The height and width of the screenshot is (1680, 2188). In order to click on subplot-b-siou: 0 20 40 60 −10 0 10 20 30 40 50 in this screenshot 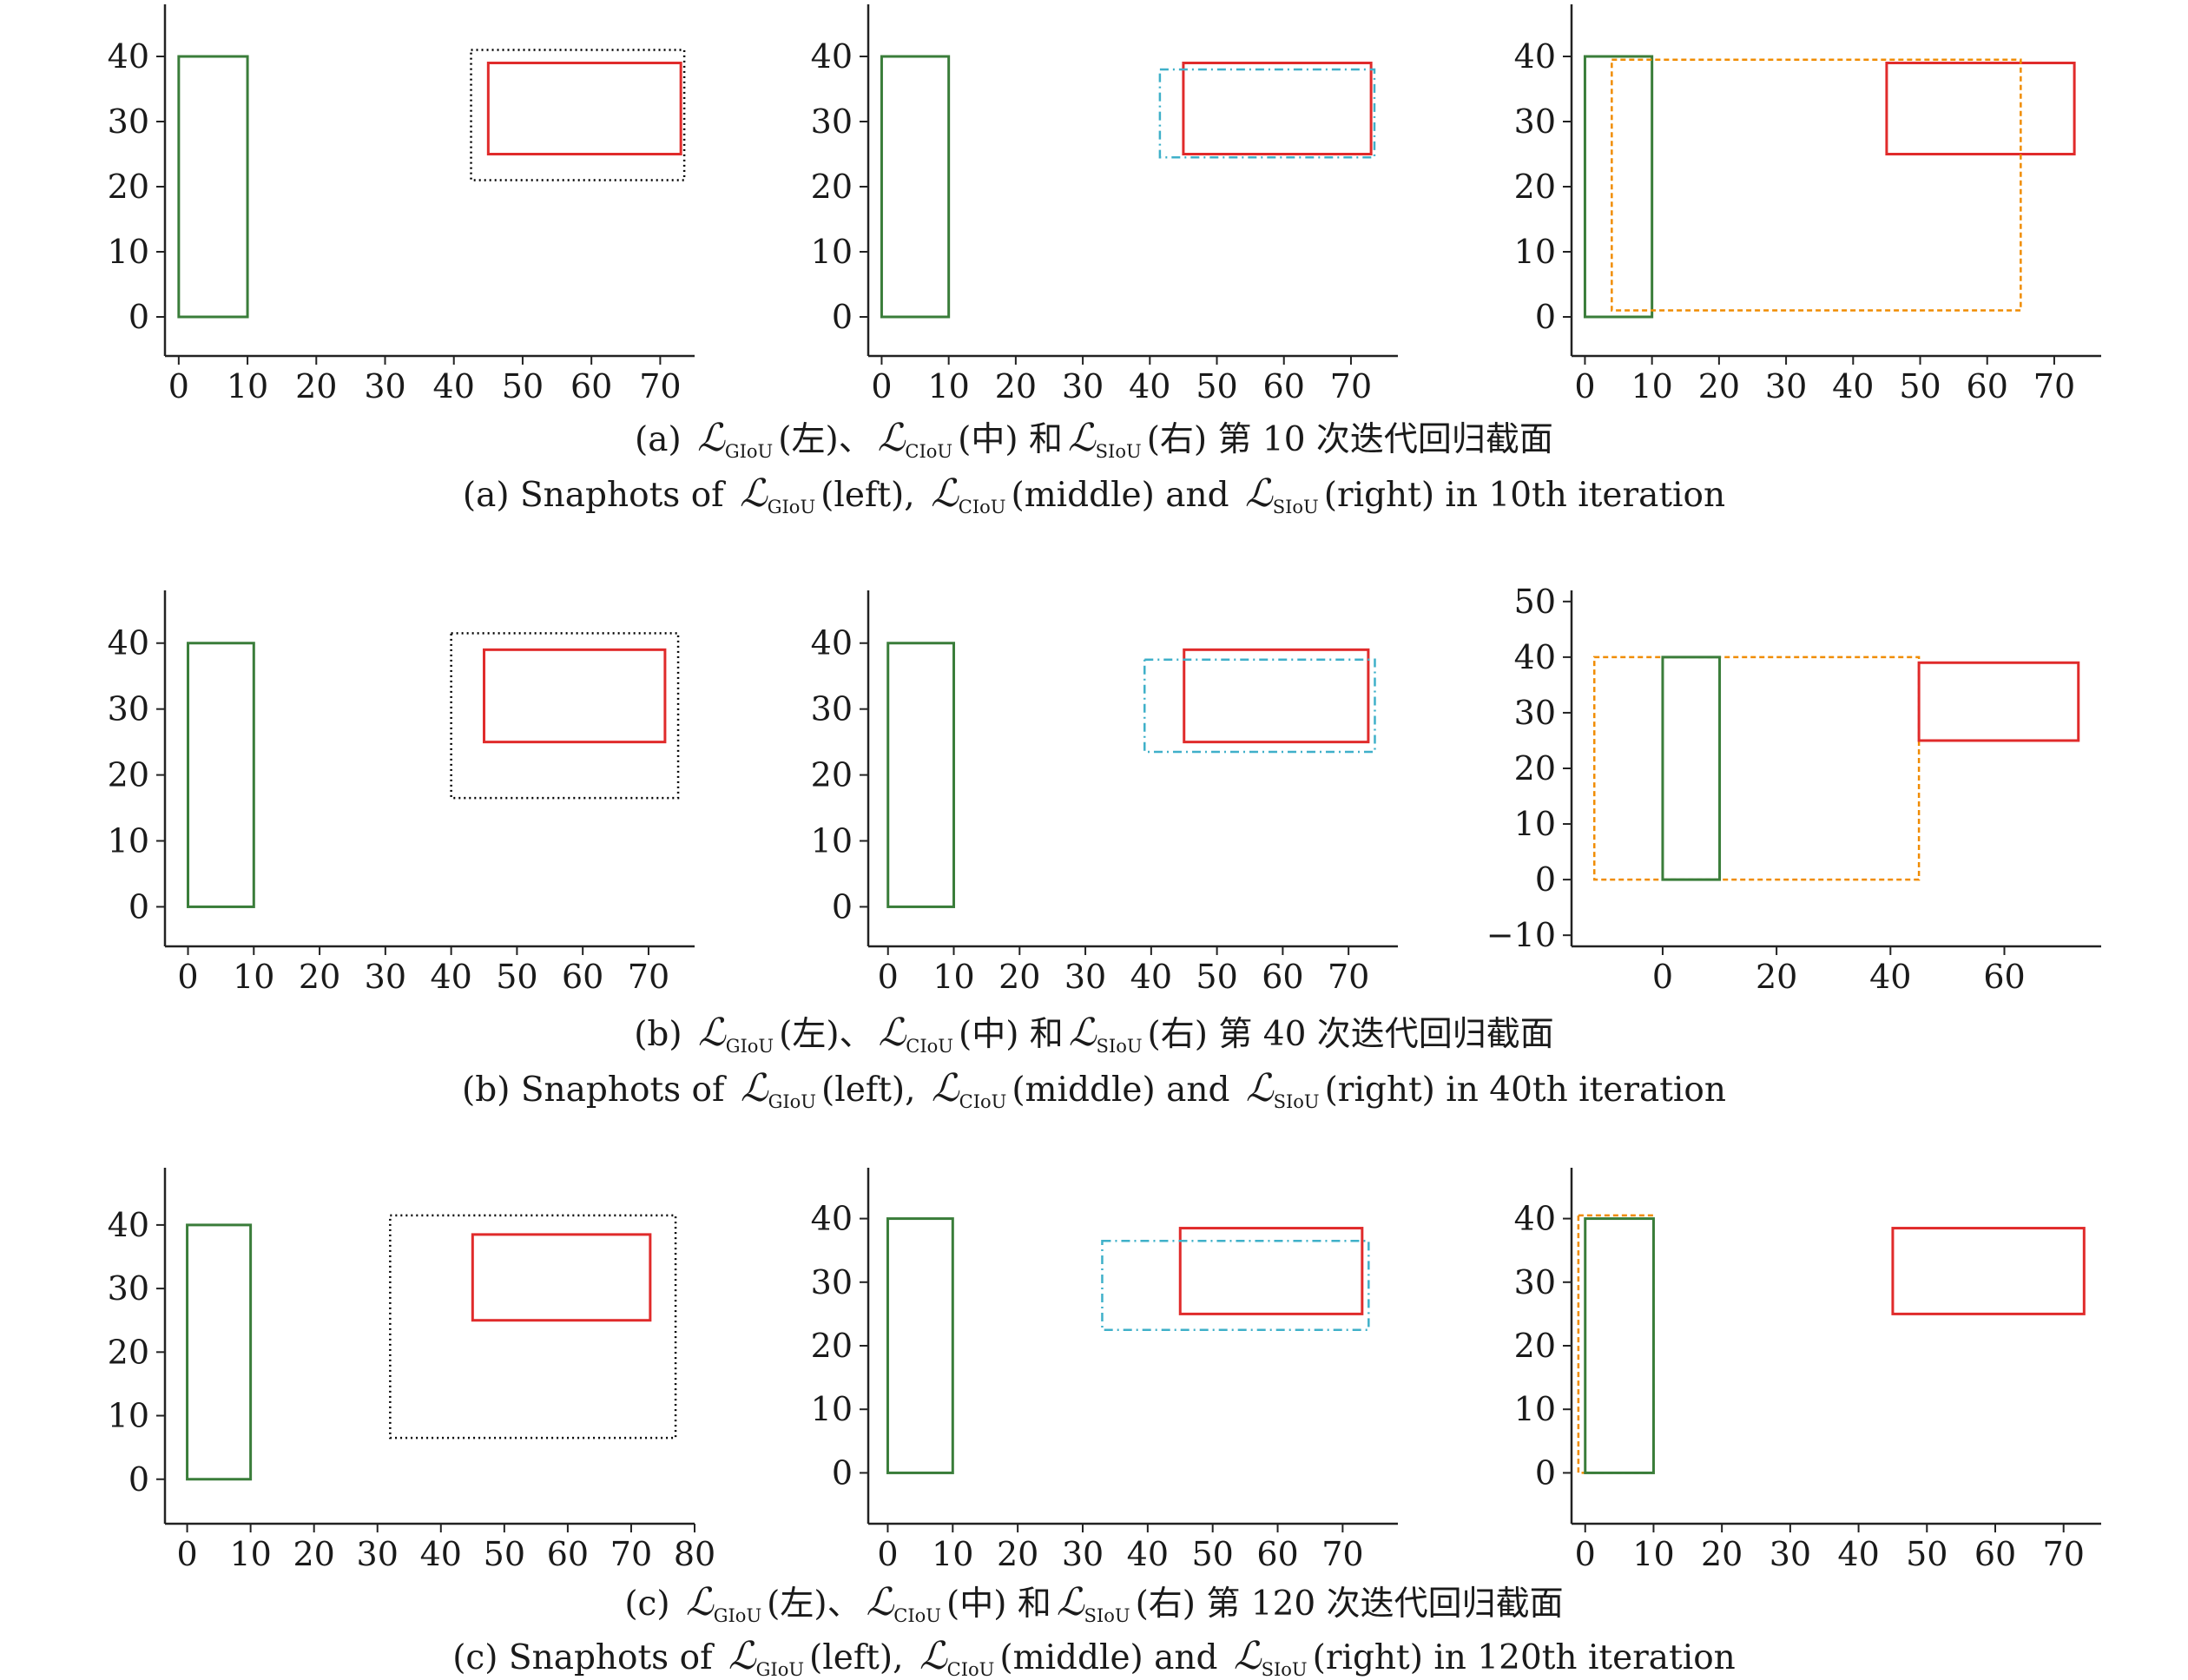, I will do `click(1793, 789)`.